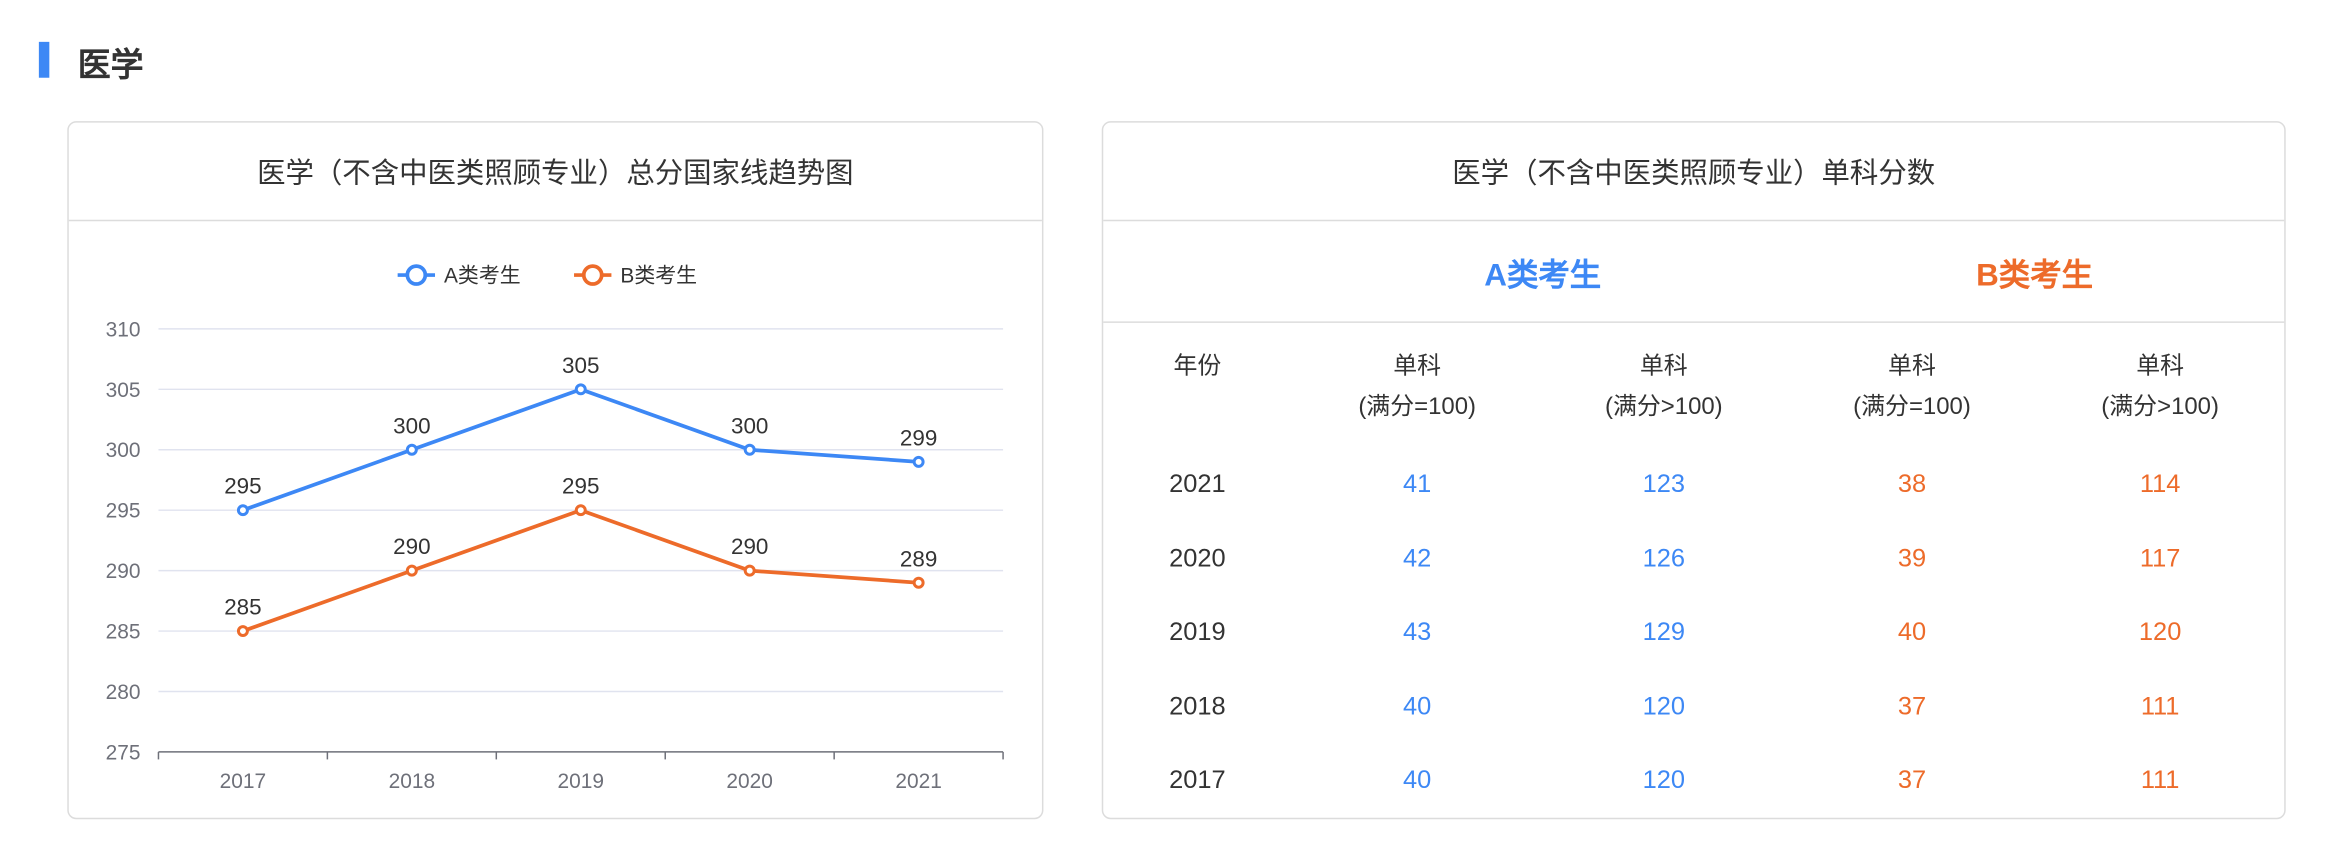 Image resolution: width=2344 pixels, height=857 pixels. Describe the element at coordinates (1912, 483) in the screenshot. I see `score-cell: 38` at that location.